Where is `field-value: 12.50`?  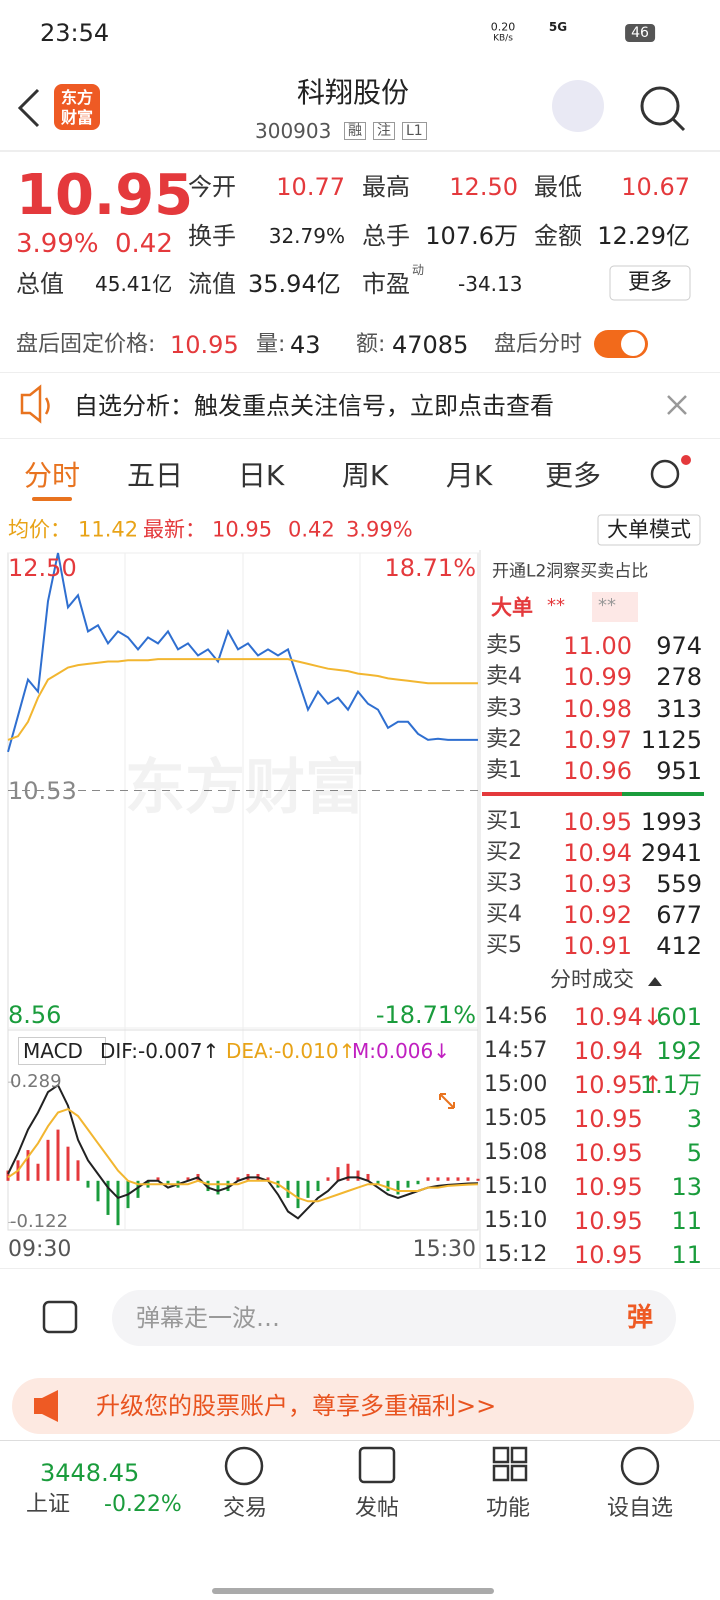 field-value: 12.50 is located at coordinates (483, 187).